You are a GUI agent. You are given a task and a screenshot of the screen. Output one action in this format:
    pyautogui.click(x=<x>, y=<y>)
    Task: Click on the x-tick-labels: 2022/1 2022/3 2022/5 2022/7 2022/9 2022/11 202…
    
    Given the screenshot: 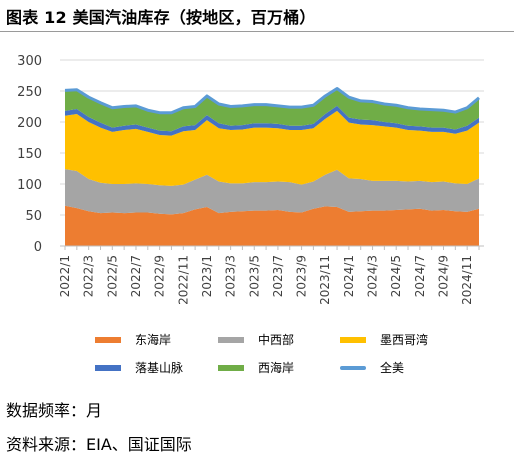 What is the action you would take?
    pyautogui.click(x=266, y=280)
    